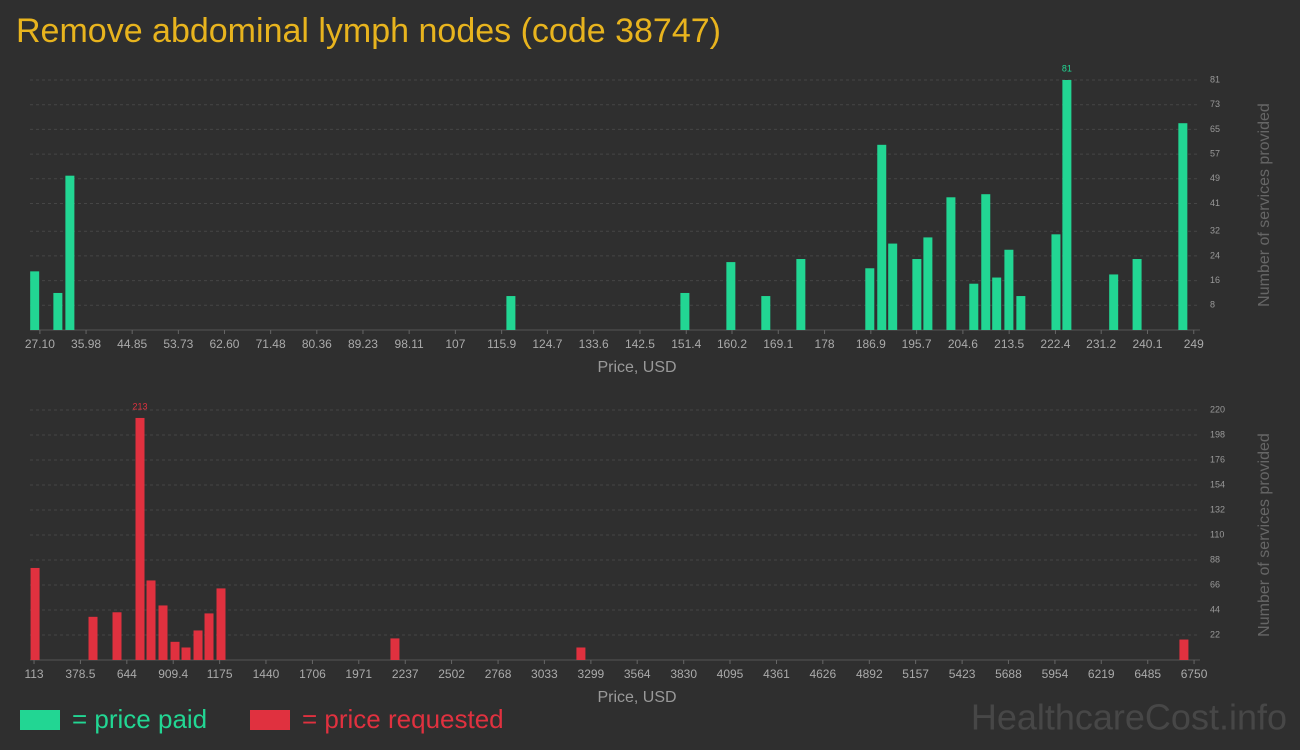 The width and height of the screenshot is (1300, 750). I want to click on x-tick-label: 80.36, so click(317, 344).